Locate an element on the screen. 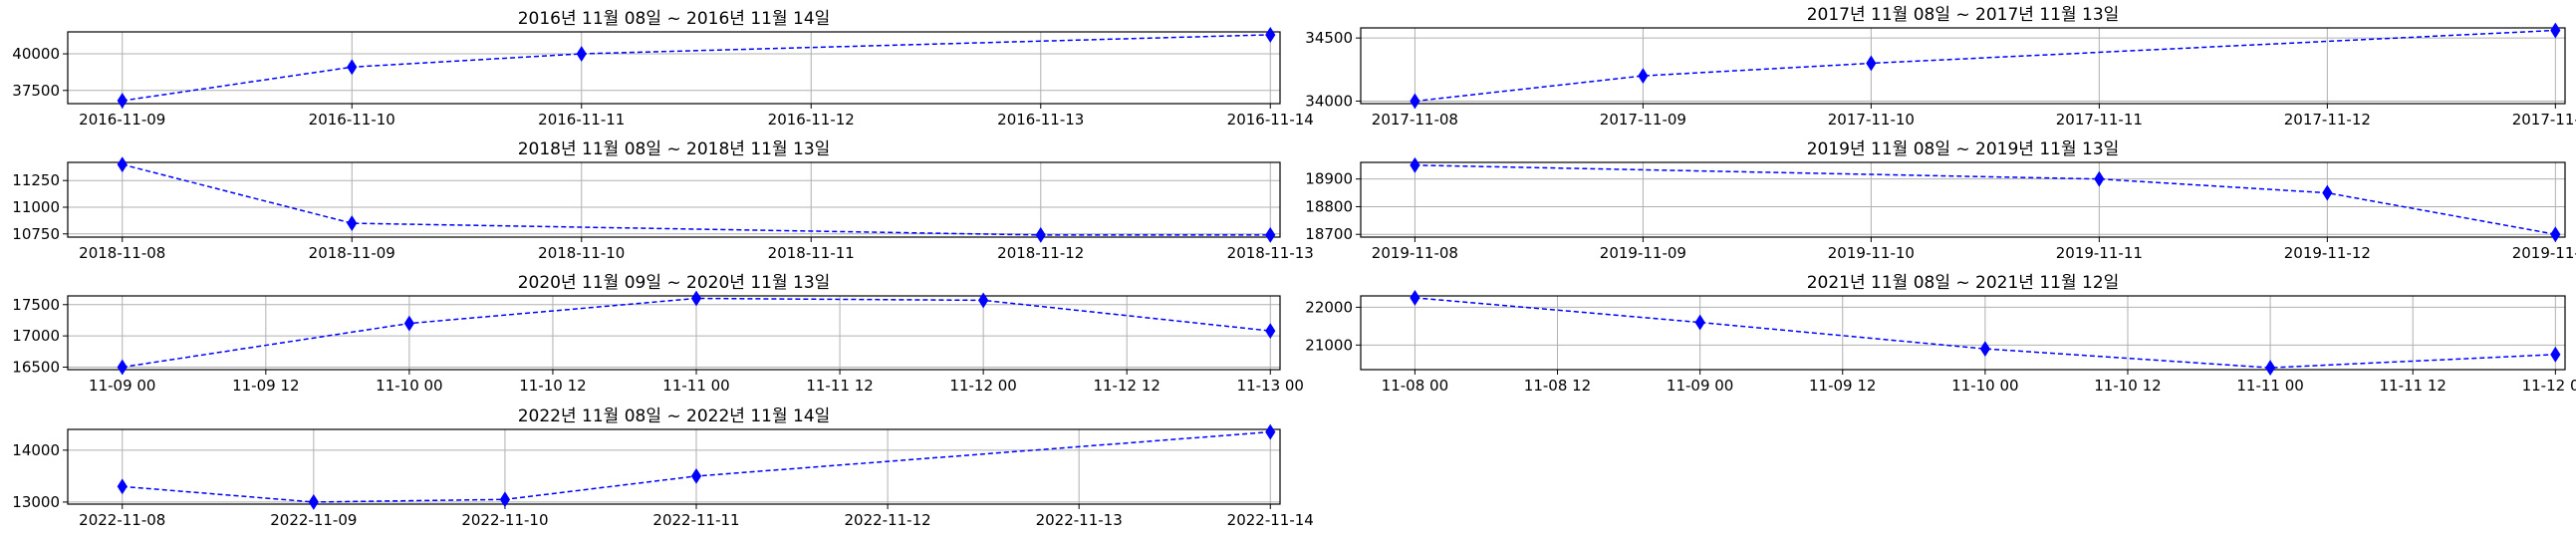 The width and height of the screenshot is (2576, 538). y-tick-label: 18700 is located at coordinates (1329, 234).